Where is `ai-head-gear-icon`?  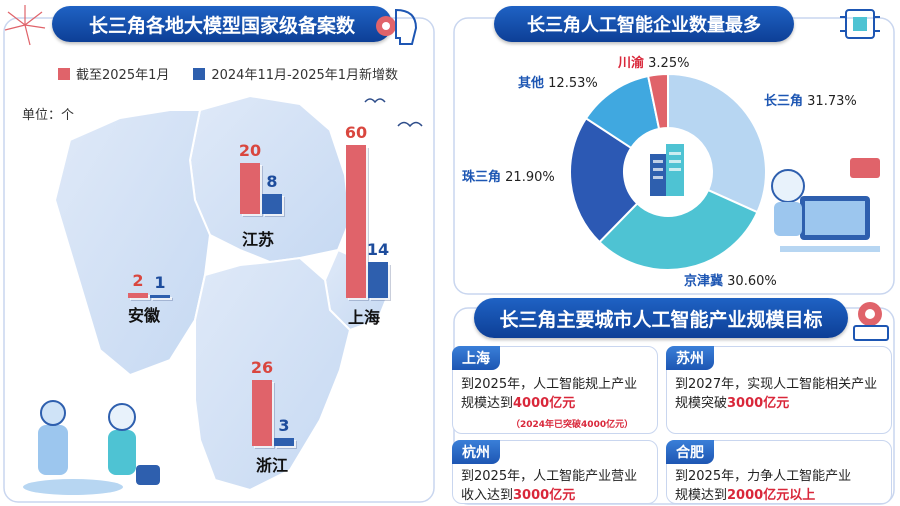
ai-head-gear-icon is located at coordinates (397, 26).